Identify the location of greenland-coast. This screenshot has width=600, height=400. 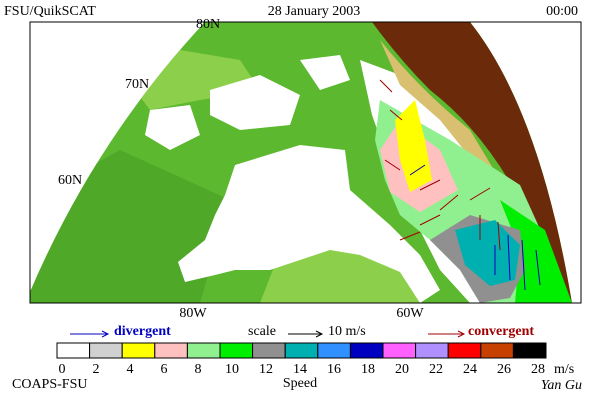
(440, 110).